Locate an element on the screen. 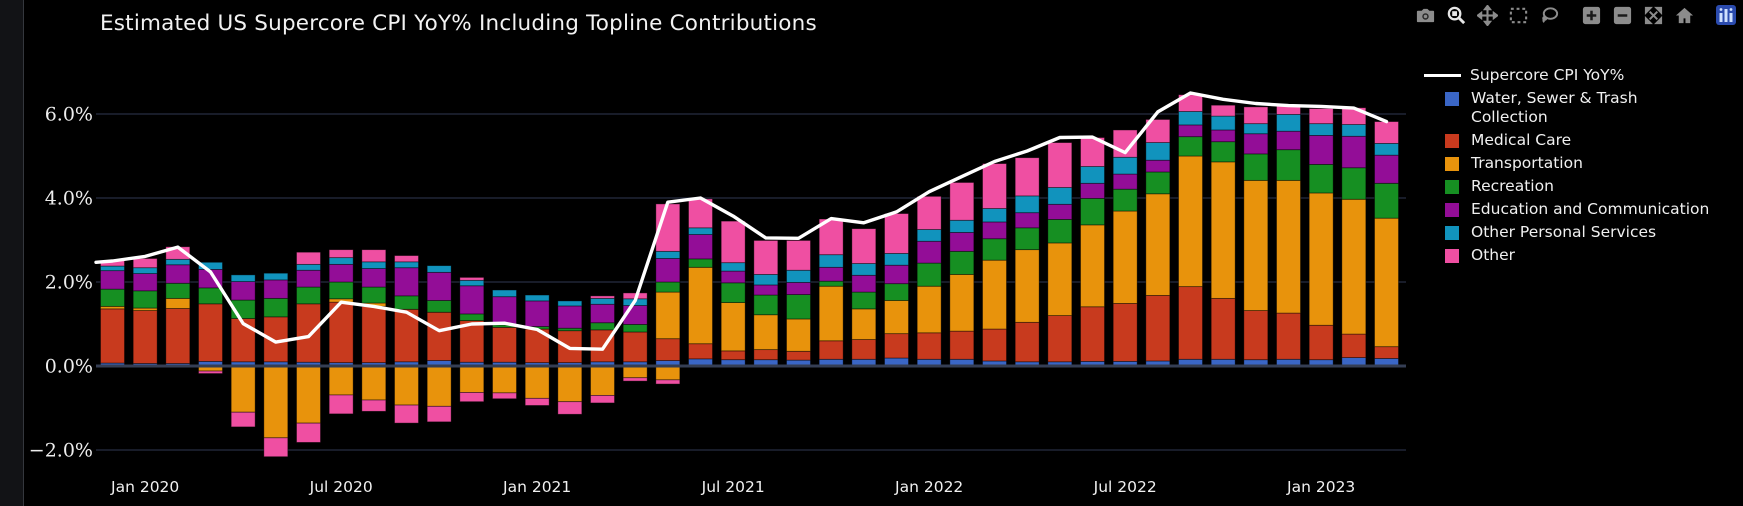 The width and height of the screenshot is (1743, 506). plotly-logo-icon is located at coordinates (1726, 15).